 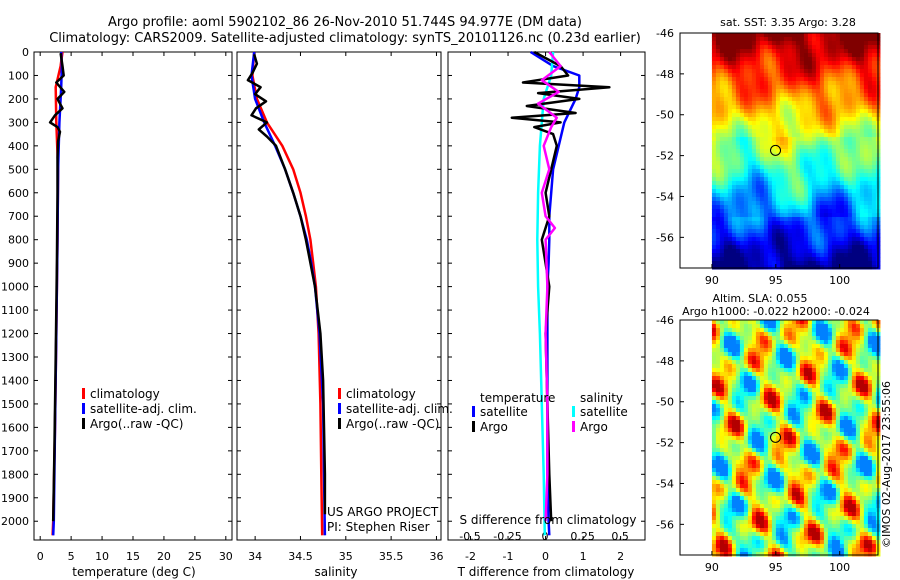 I want to click on project-annotation-line2: PI: Stephen Riser, so click(x=378, y=527).